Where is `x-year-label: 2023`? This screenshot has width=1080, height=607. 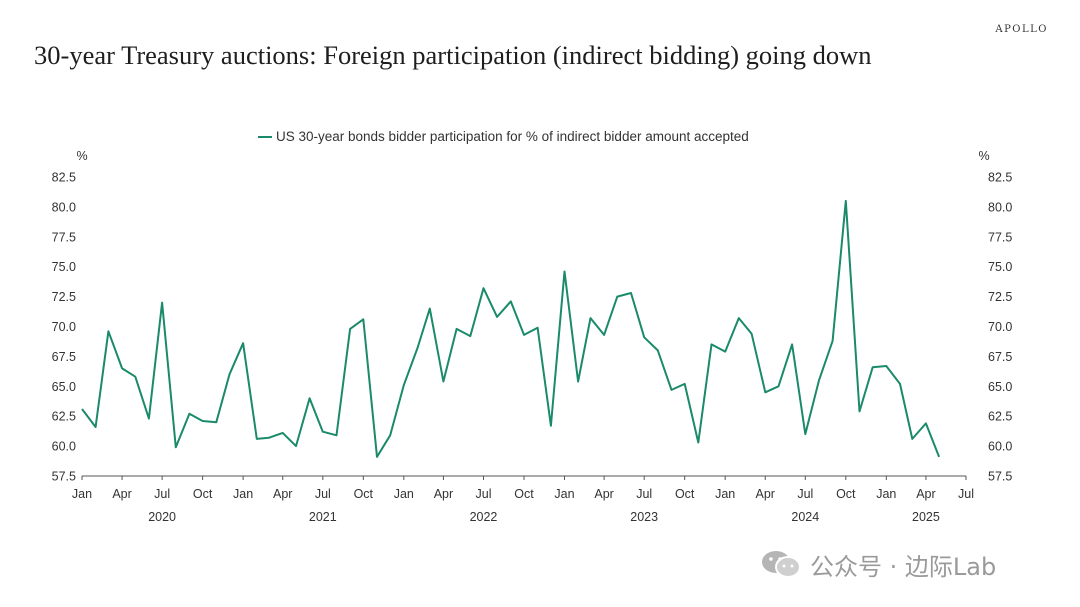 x-year-label: 2023 is located at coordinates (644, 517).